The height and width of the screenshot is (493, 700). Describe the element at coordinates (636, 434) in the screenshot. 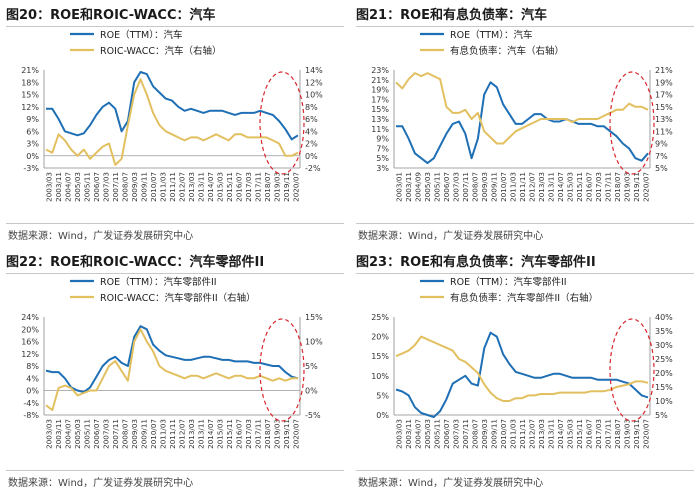

I see `x-tick-label: 2019/11` at that location.